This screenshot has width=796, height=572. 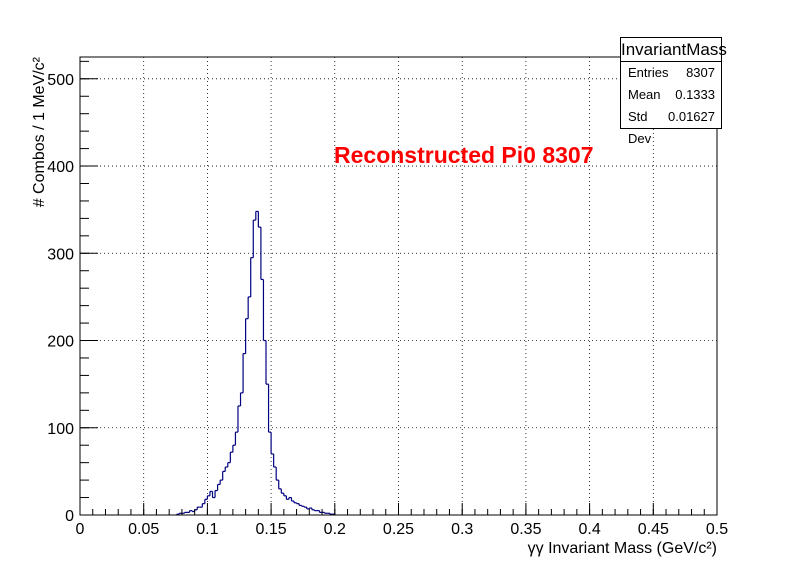 What do you see at coordinates (674, 50) in the screenshot?
I see `stats-title: InvariantMass` at bounding box center [674, 50].